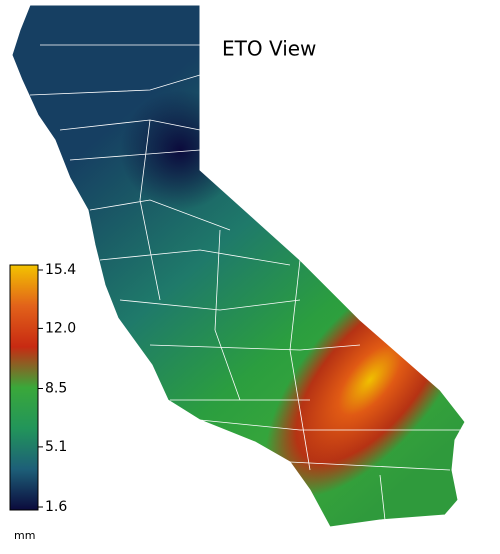 The width and height of the screenshot is (500, 554). I want to click on colorbar-tick-label: 1.6, so click(56, 507).